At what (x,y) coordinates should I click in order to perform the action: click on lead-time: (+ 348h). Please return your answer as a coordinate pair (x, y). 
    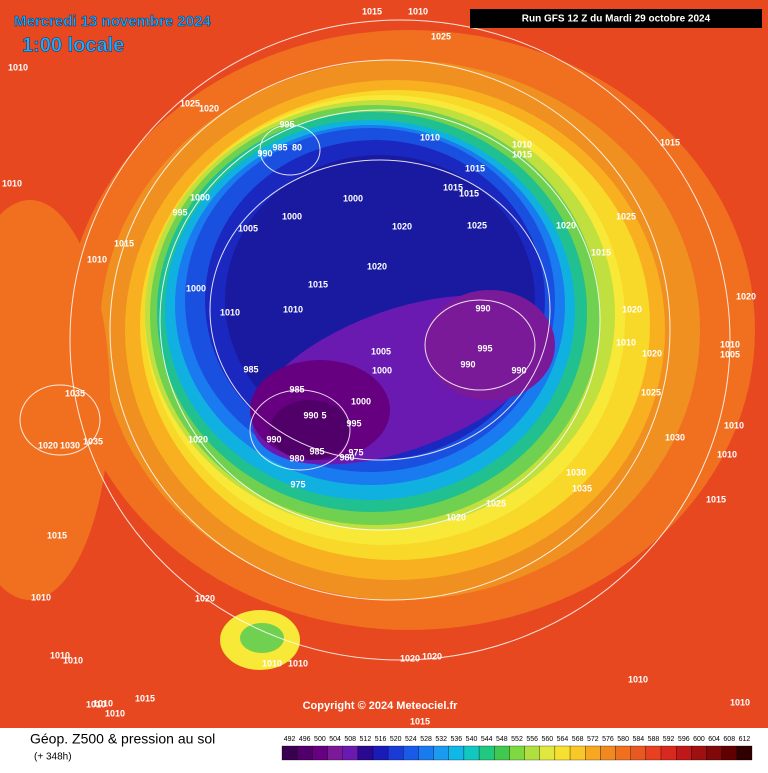
    Looking at the image, I should click on (53, 757).